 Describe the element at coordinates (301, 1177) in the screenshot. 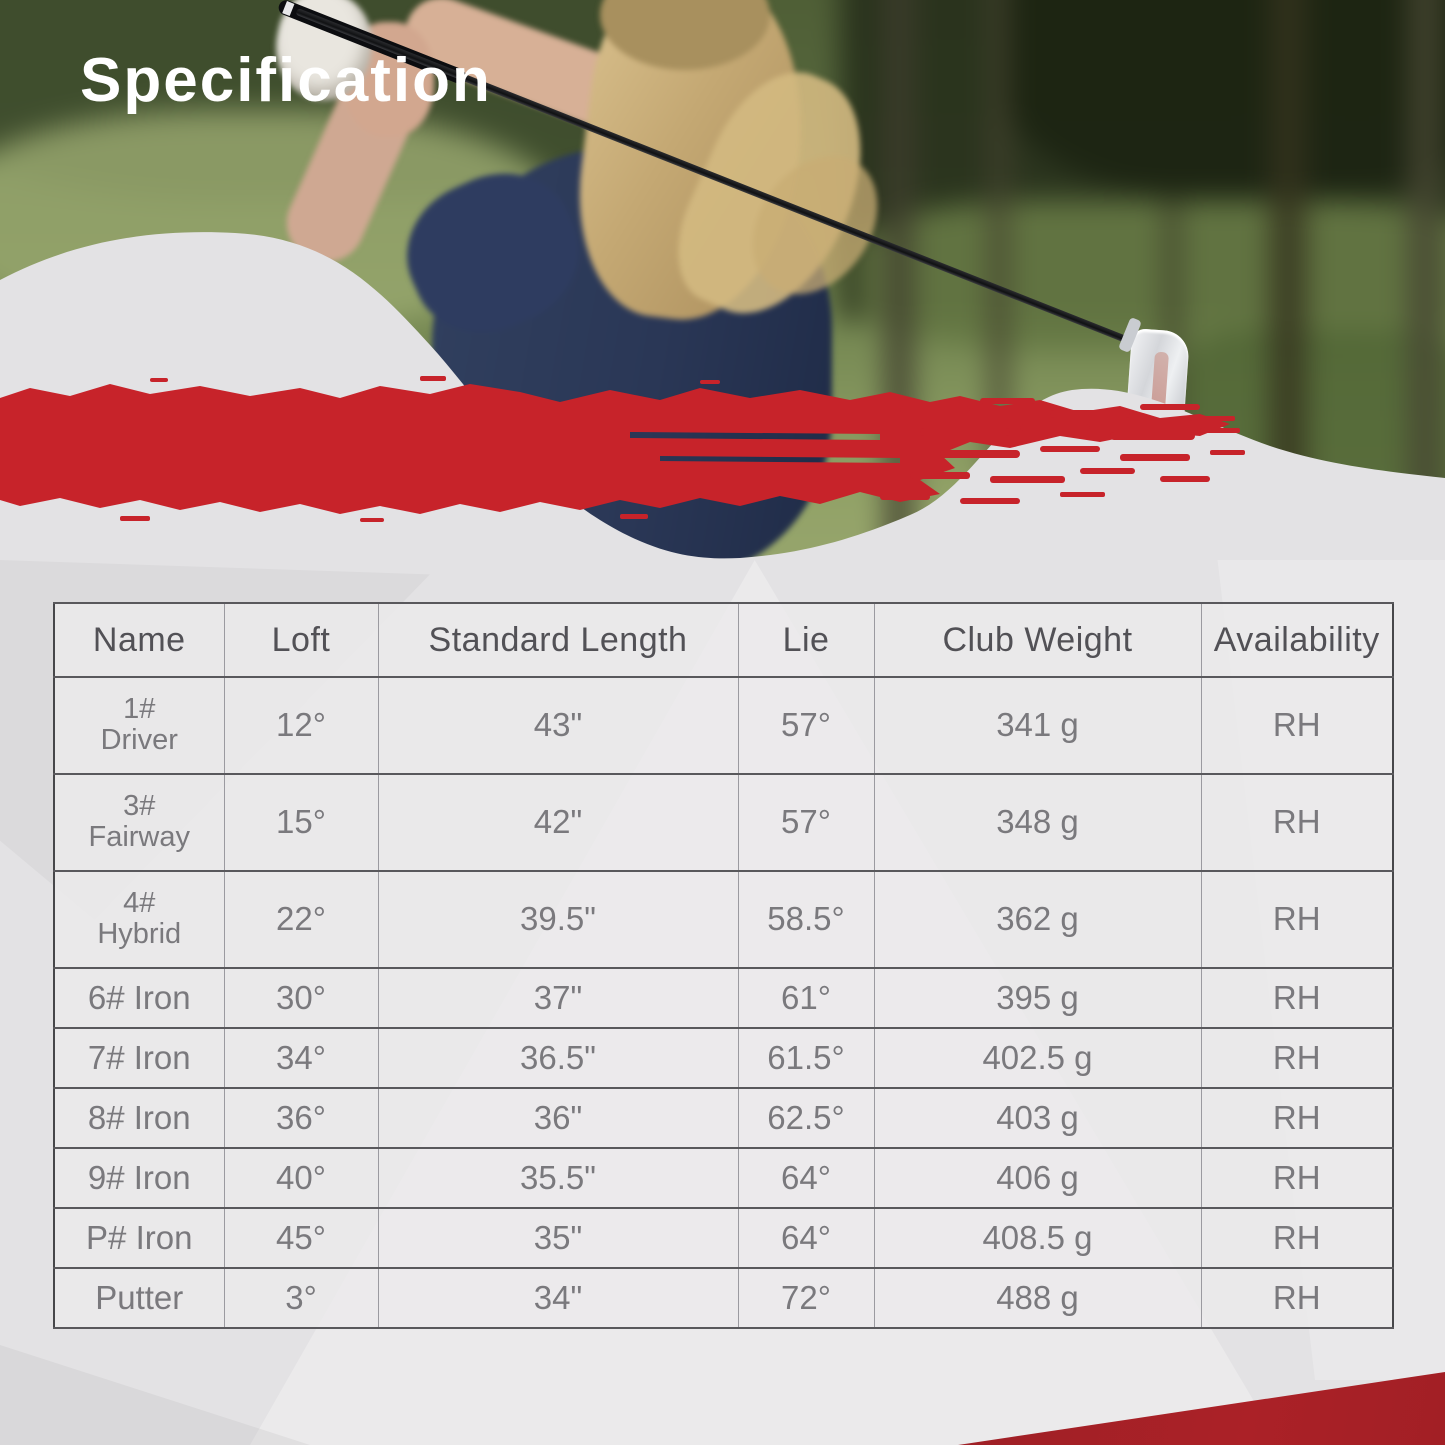

I see `table-cell: 40°` at that location.